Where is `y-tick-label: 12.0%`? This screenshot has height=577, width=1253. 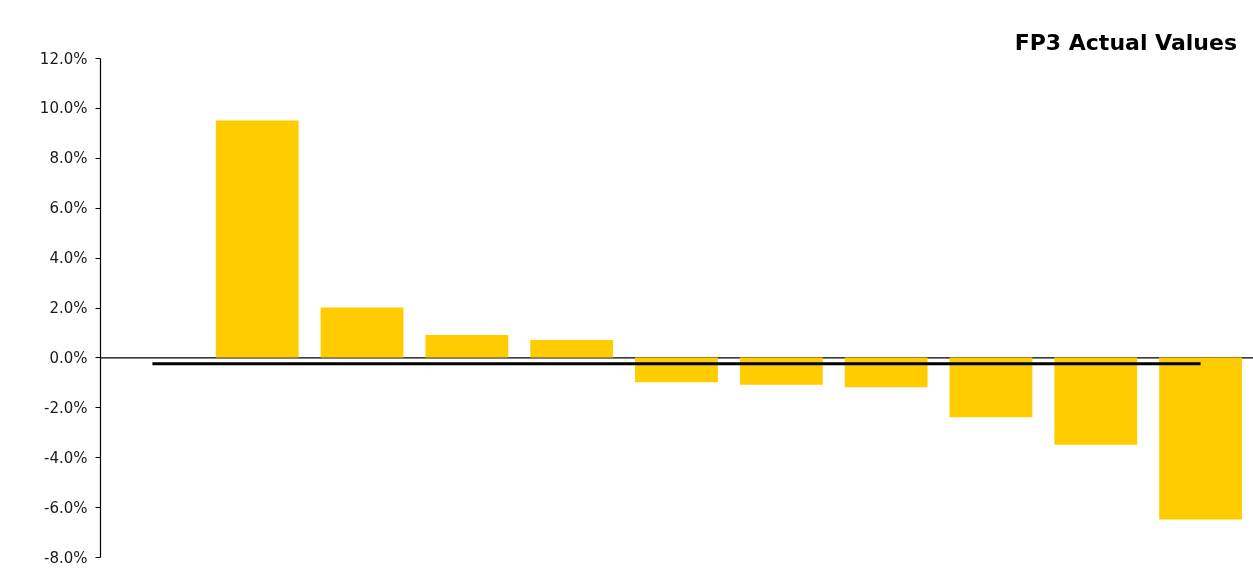
y-tick-label: 12.0% is located at coordinates (63, 58).